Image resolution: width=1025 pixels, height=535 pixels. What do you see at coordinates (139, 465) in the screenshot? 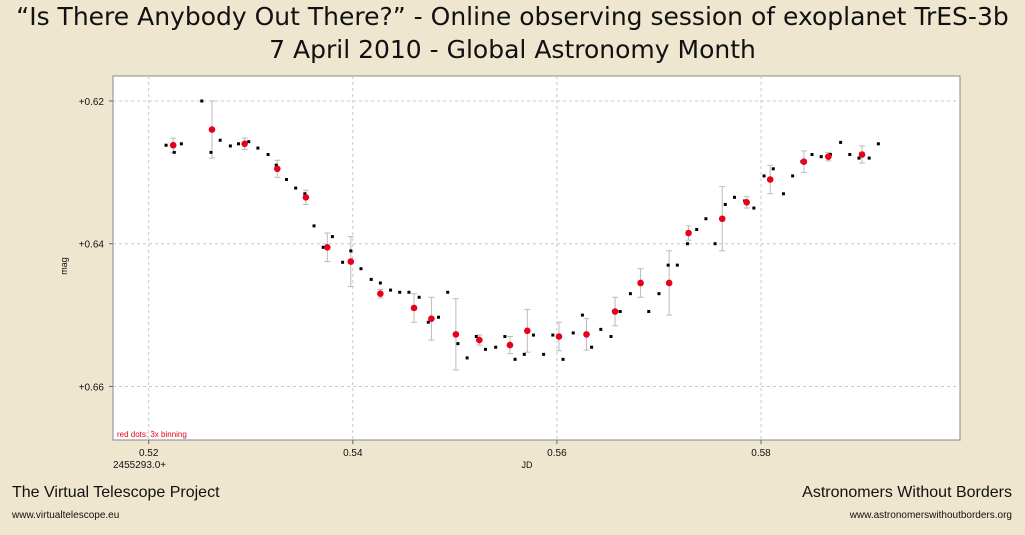
I see `x-offset-label: 2455293.0+` at bounding box center [139, 465].